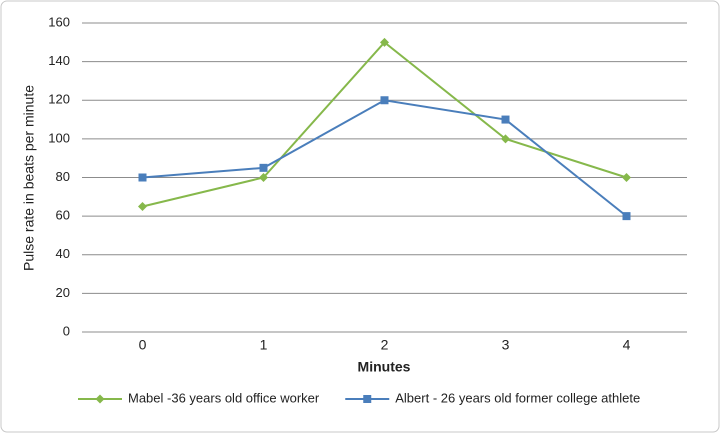 The height and width of the screenshot is (433, 720). What do you see at coordinates (59, 60) in the screenshot?
I see `y-tick-label: 140` at bounding box center [59, 60].